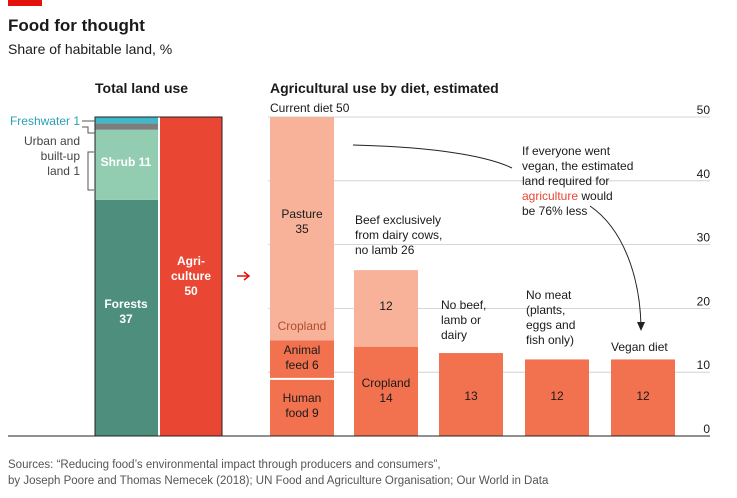 The image size is (737, 498). What do you see at coordinates (386, 398) in the screenshot?
I see `label-dairy-cropland-2: 14` at bounding box center [386, 398].